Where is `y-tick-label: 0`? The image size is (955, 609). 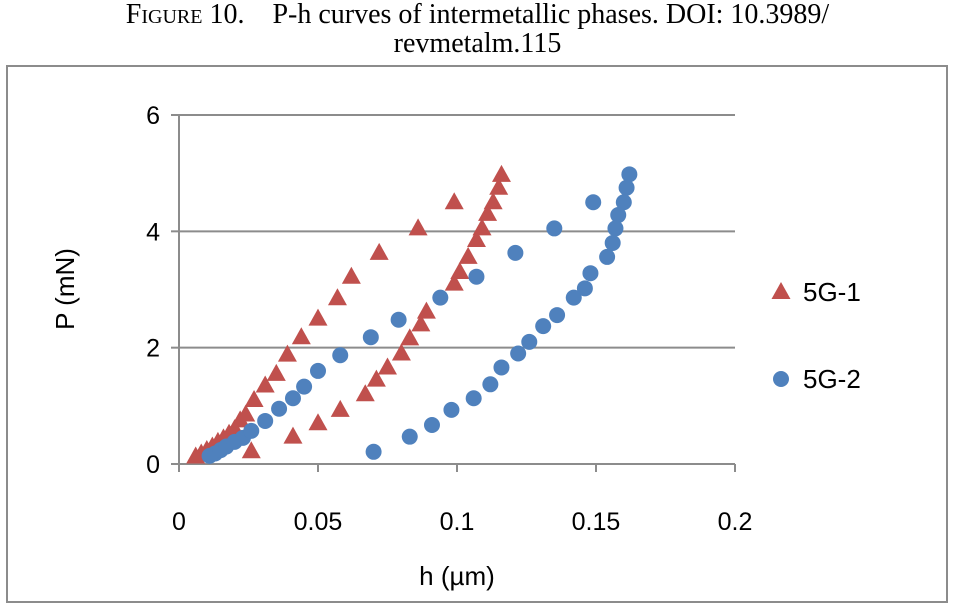 y-tick-label: 0 is located at coordinates (153, 465).